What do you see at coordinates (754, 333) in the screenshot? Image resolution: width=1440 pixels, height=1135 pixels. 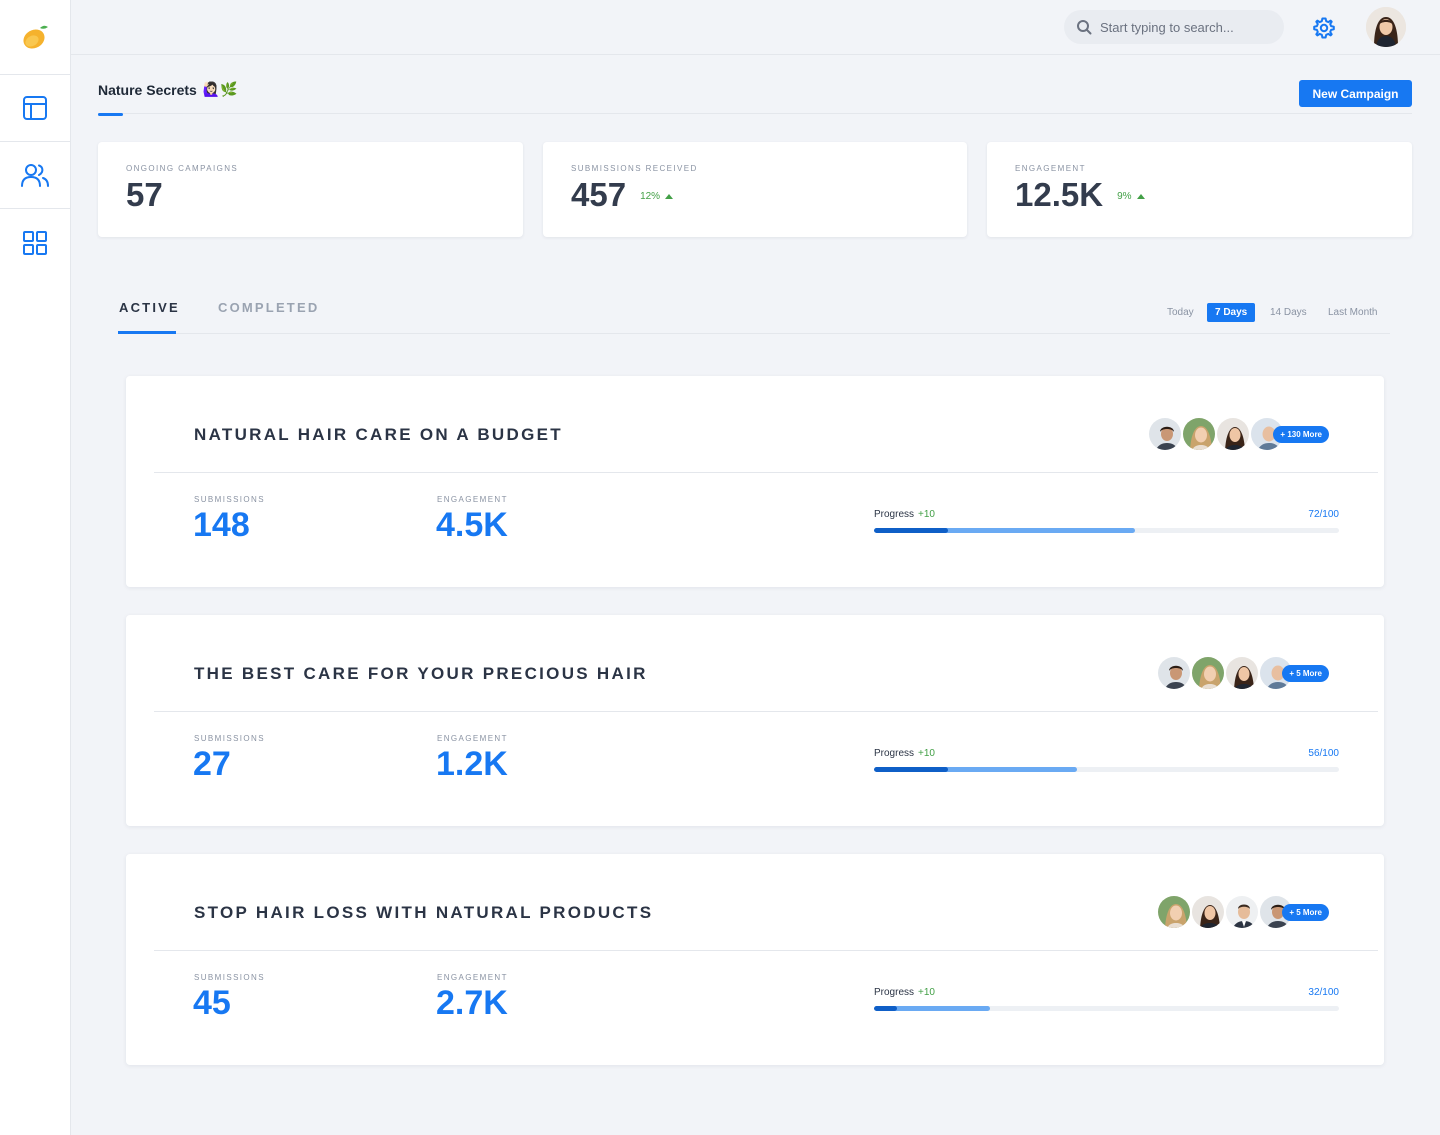 I see `tabs-divider` at bounding box center [754, 333].